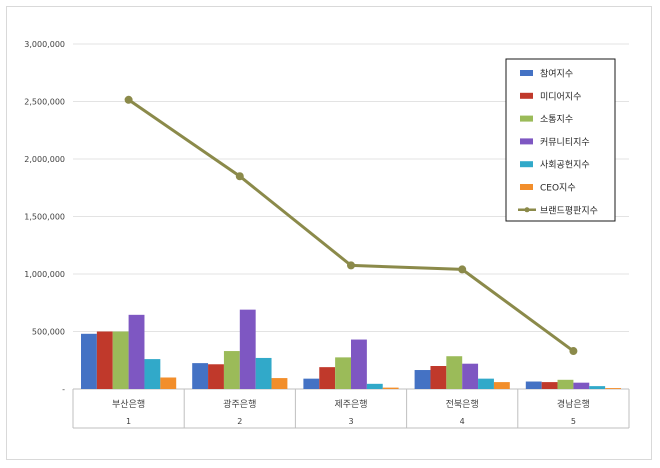 This screenshot has height=468, width=660. I want to click on legend-label: 사회공헌지수, so click(565, 165).